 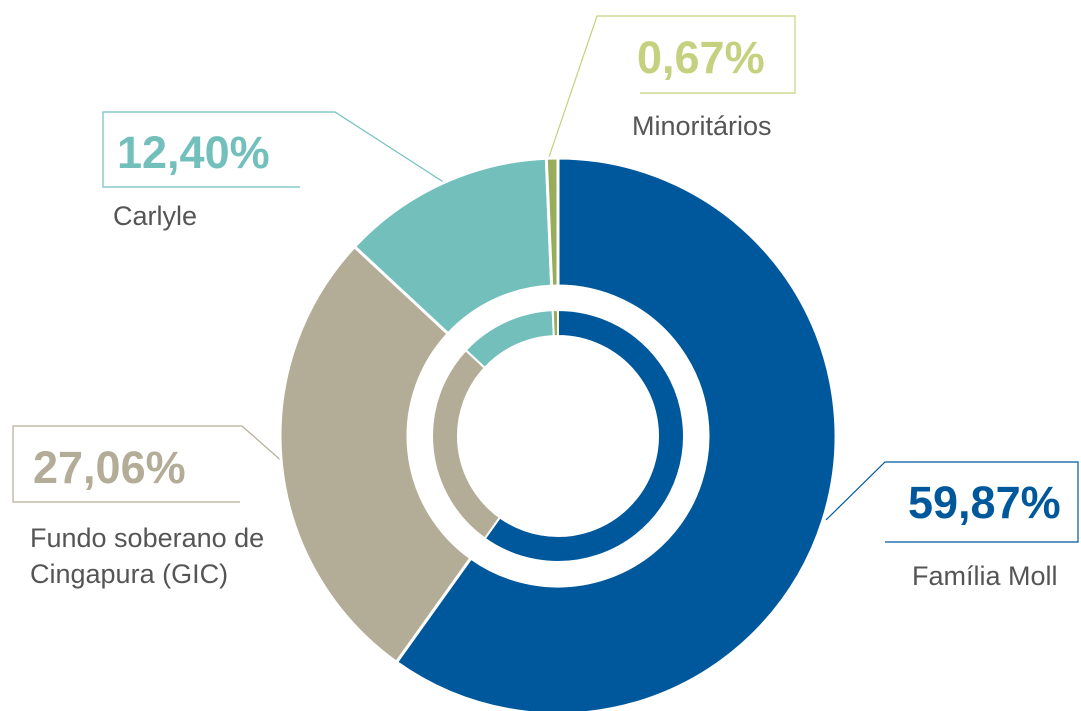 What do you see at coordinates (109, 467) in the screenshot?
I see `value-label: 27,06%` at bounding box center [109, 467].